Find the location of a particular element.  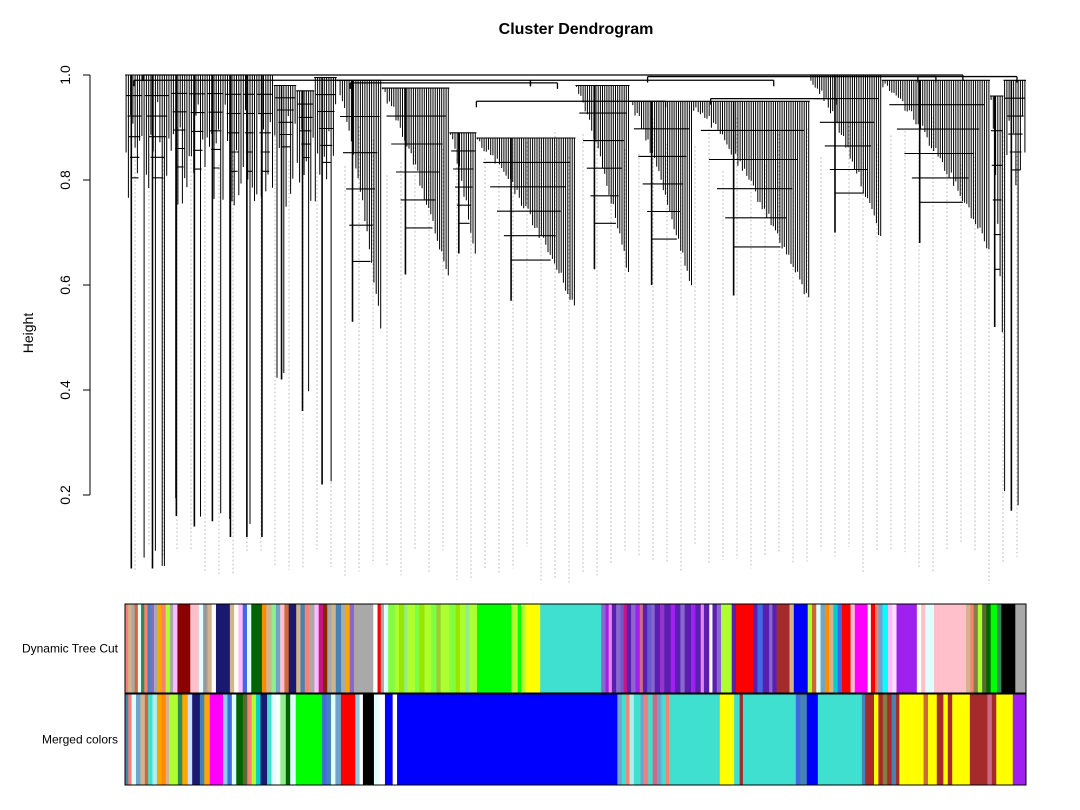

y-tick-label: 0.8 is located at coordinates (65, 180).